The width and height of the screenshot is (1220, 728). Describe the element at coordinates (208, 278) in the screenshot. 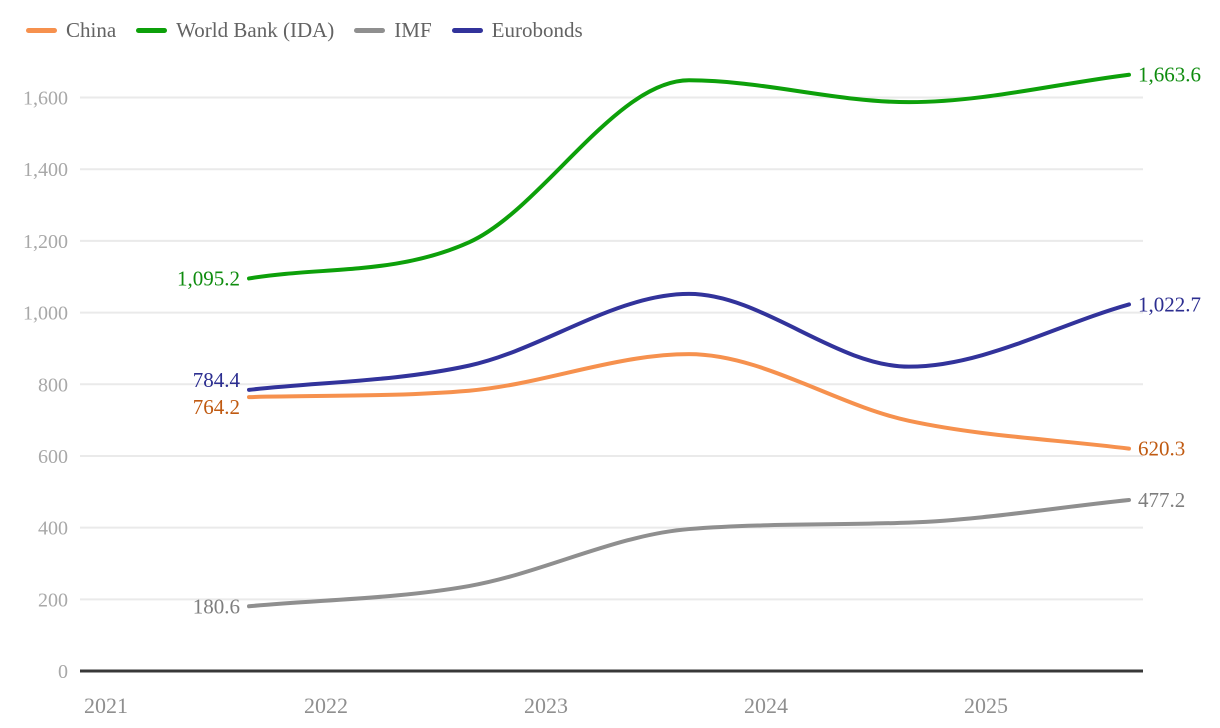

I see `start-value-label-world-bank-ida: 1,095.2` at that location.